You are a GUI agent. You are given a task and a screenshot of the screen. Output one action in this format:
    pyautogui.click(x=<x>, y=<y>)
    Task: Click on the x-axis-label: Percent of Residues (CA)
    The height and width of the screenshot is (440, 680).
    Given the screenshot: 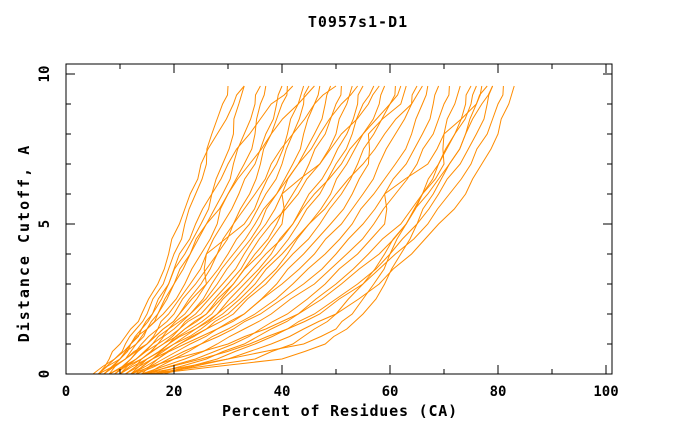 What is the action you would take?
    pyautogui.click(x=340, y=411)
    